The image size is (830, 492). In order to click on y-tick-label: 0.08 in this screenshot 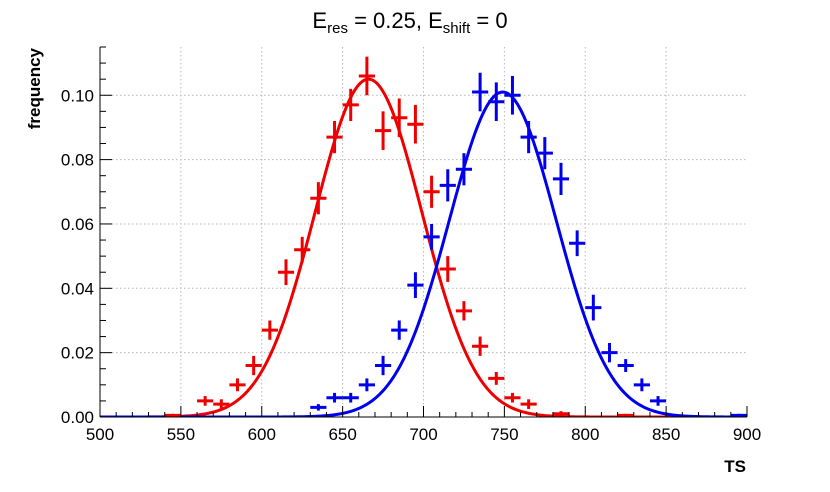, I will do `click(77, 160)`.